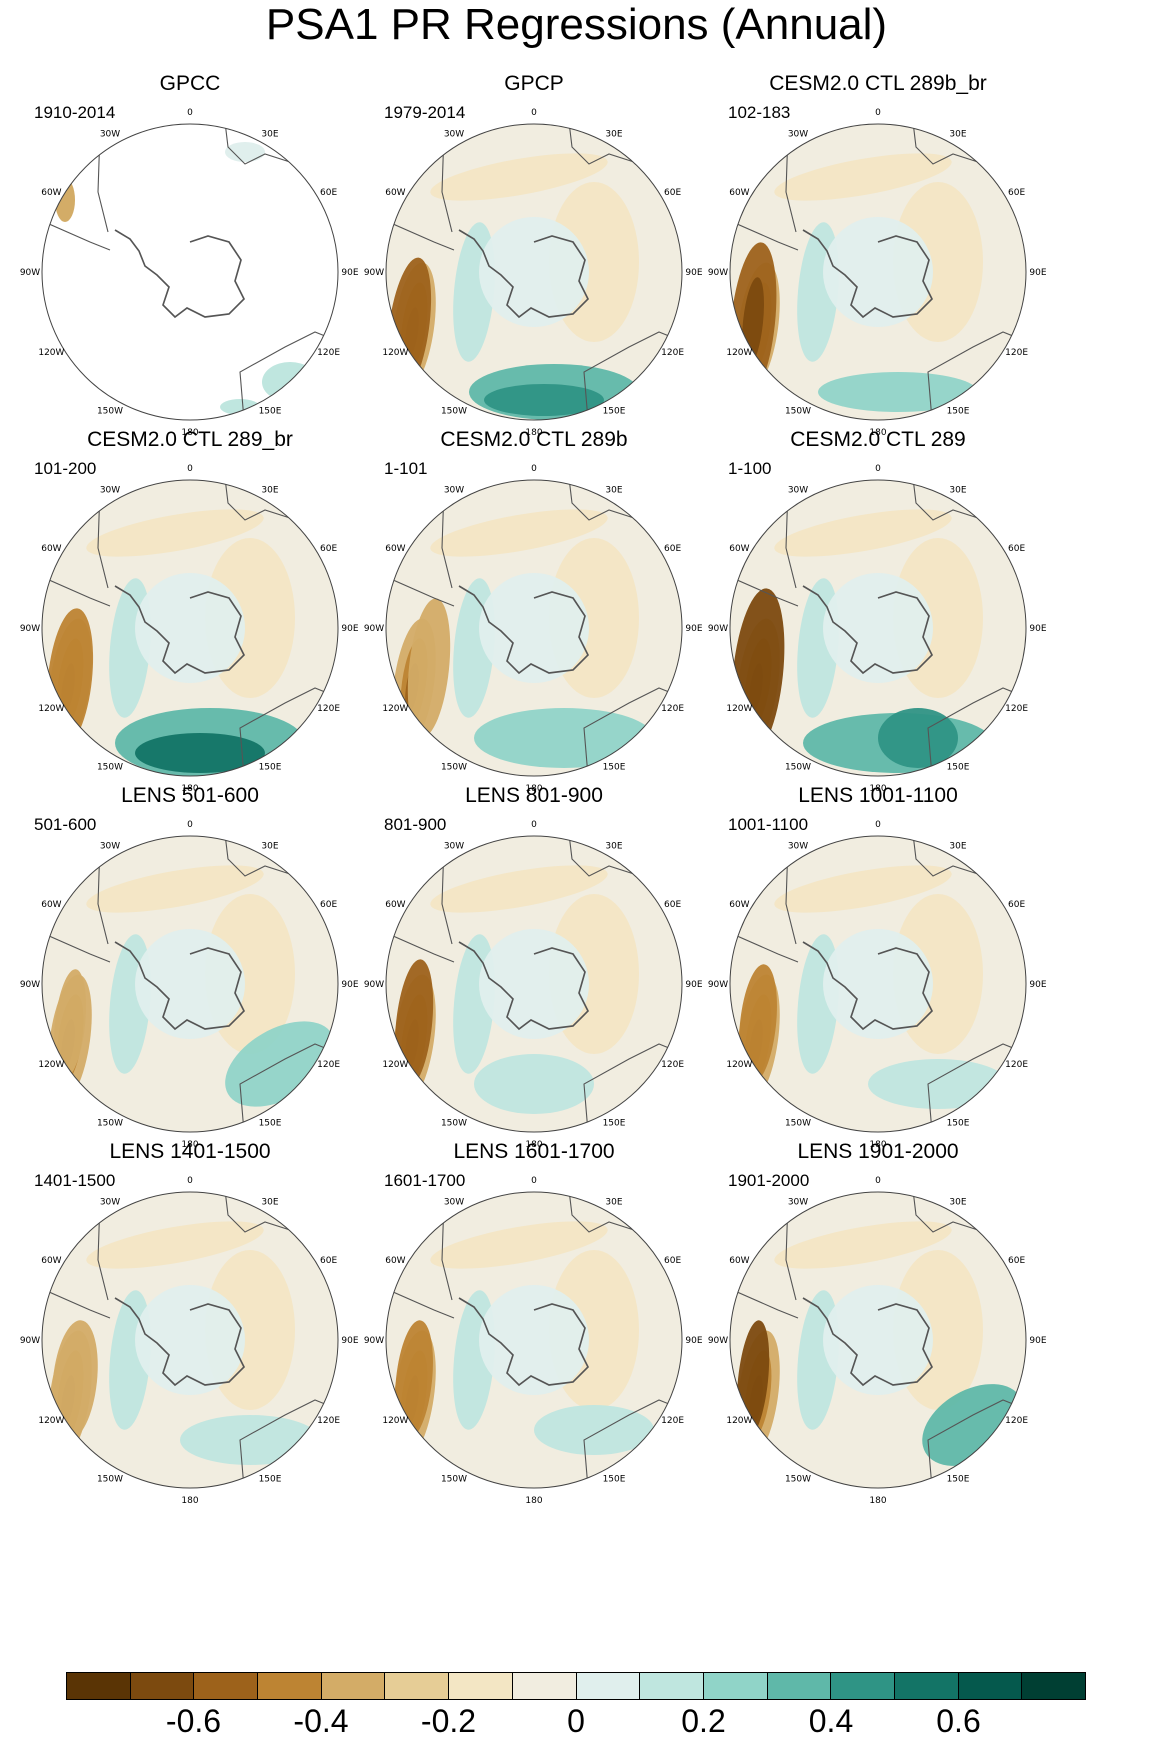  Describe the element at coordinates (321, 1721) in the screenshot. I see `colorbar-tick-label: -0.4` at that location.